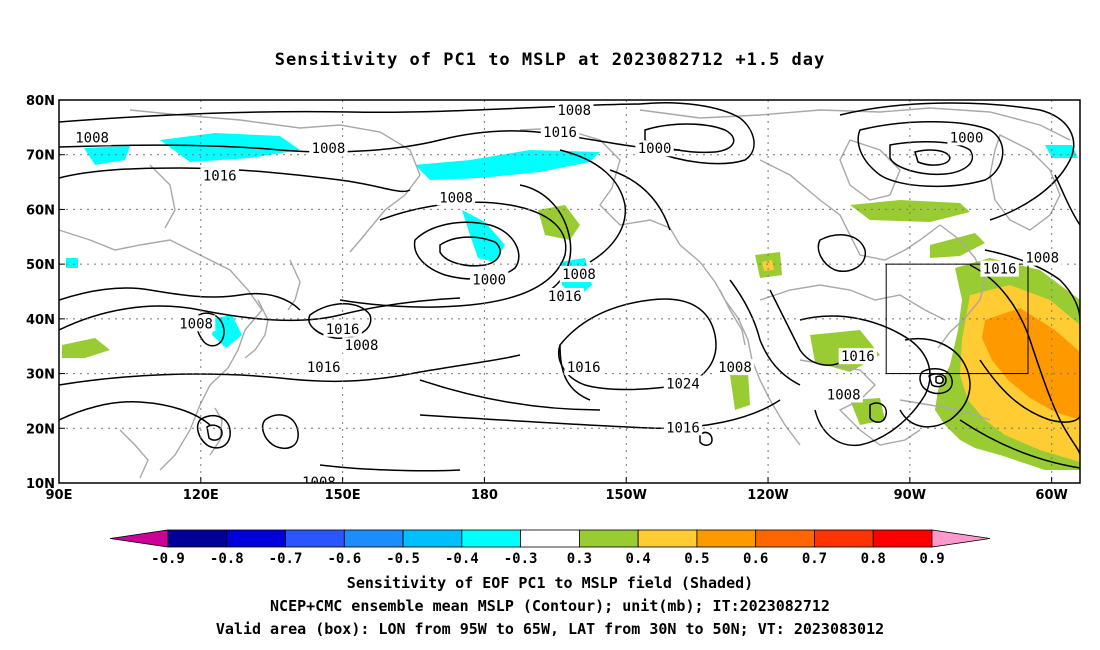  I want to click on x-tick-label: 90W, so click(910, 495).